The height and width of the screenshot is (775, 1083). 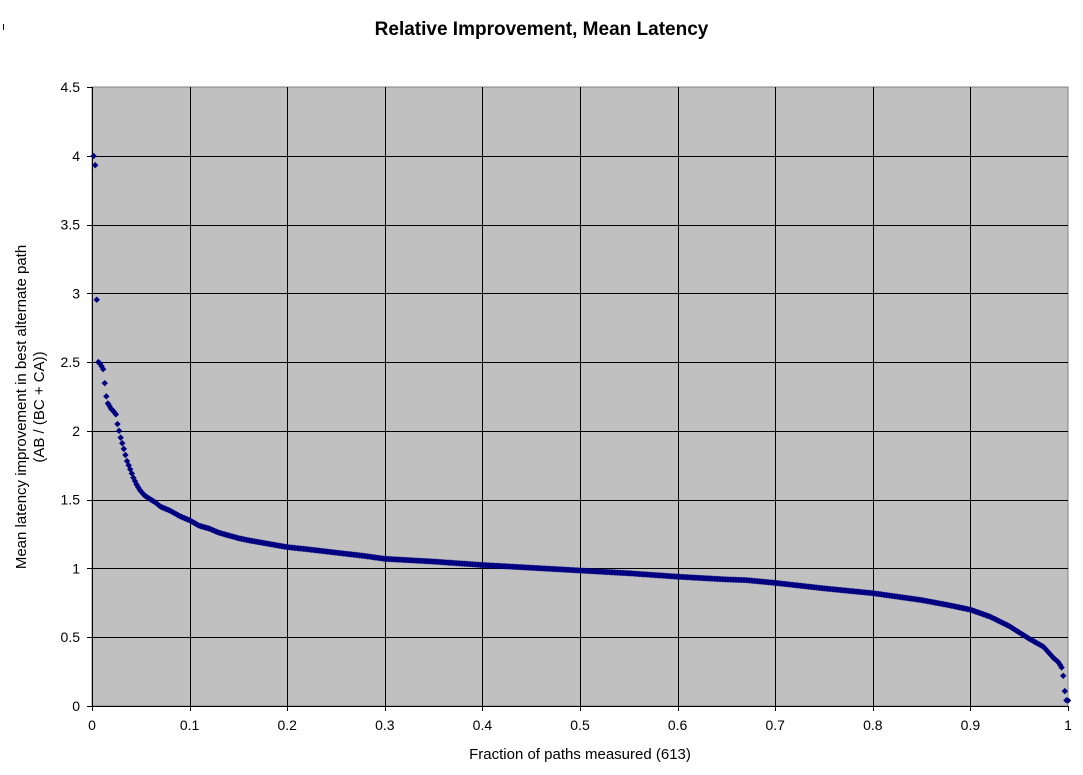 I want to click on y-tick-label: 3, so click(x=76, y=293).